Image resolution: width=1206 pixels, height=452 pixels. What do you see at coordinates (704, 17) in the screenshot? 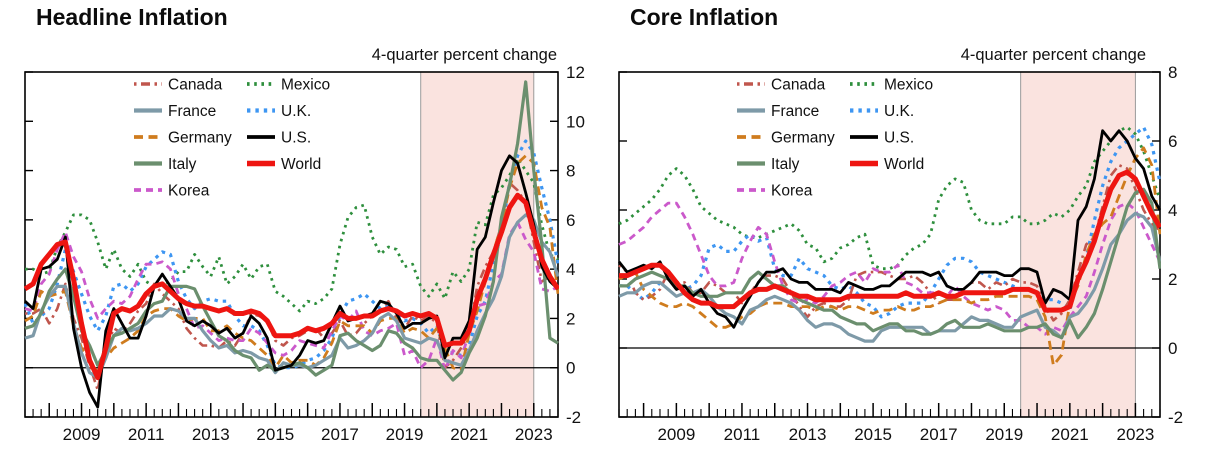
I see `page-title-core: Core Inflation` at bounding box center [704, 17].